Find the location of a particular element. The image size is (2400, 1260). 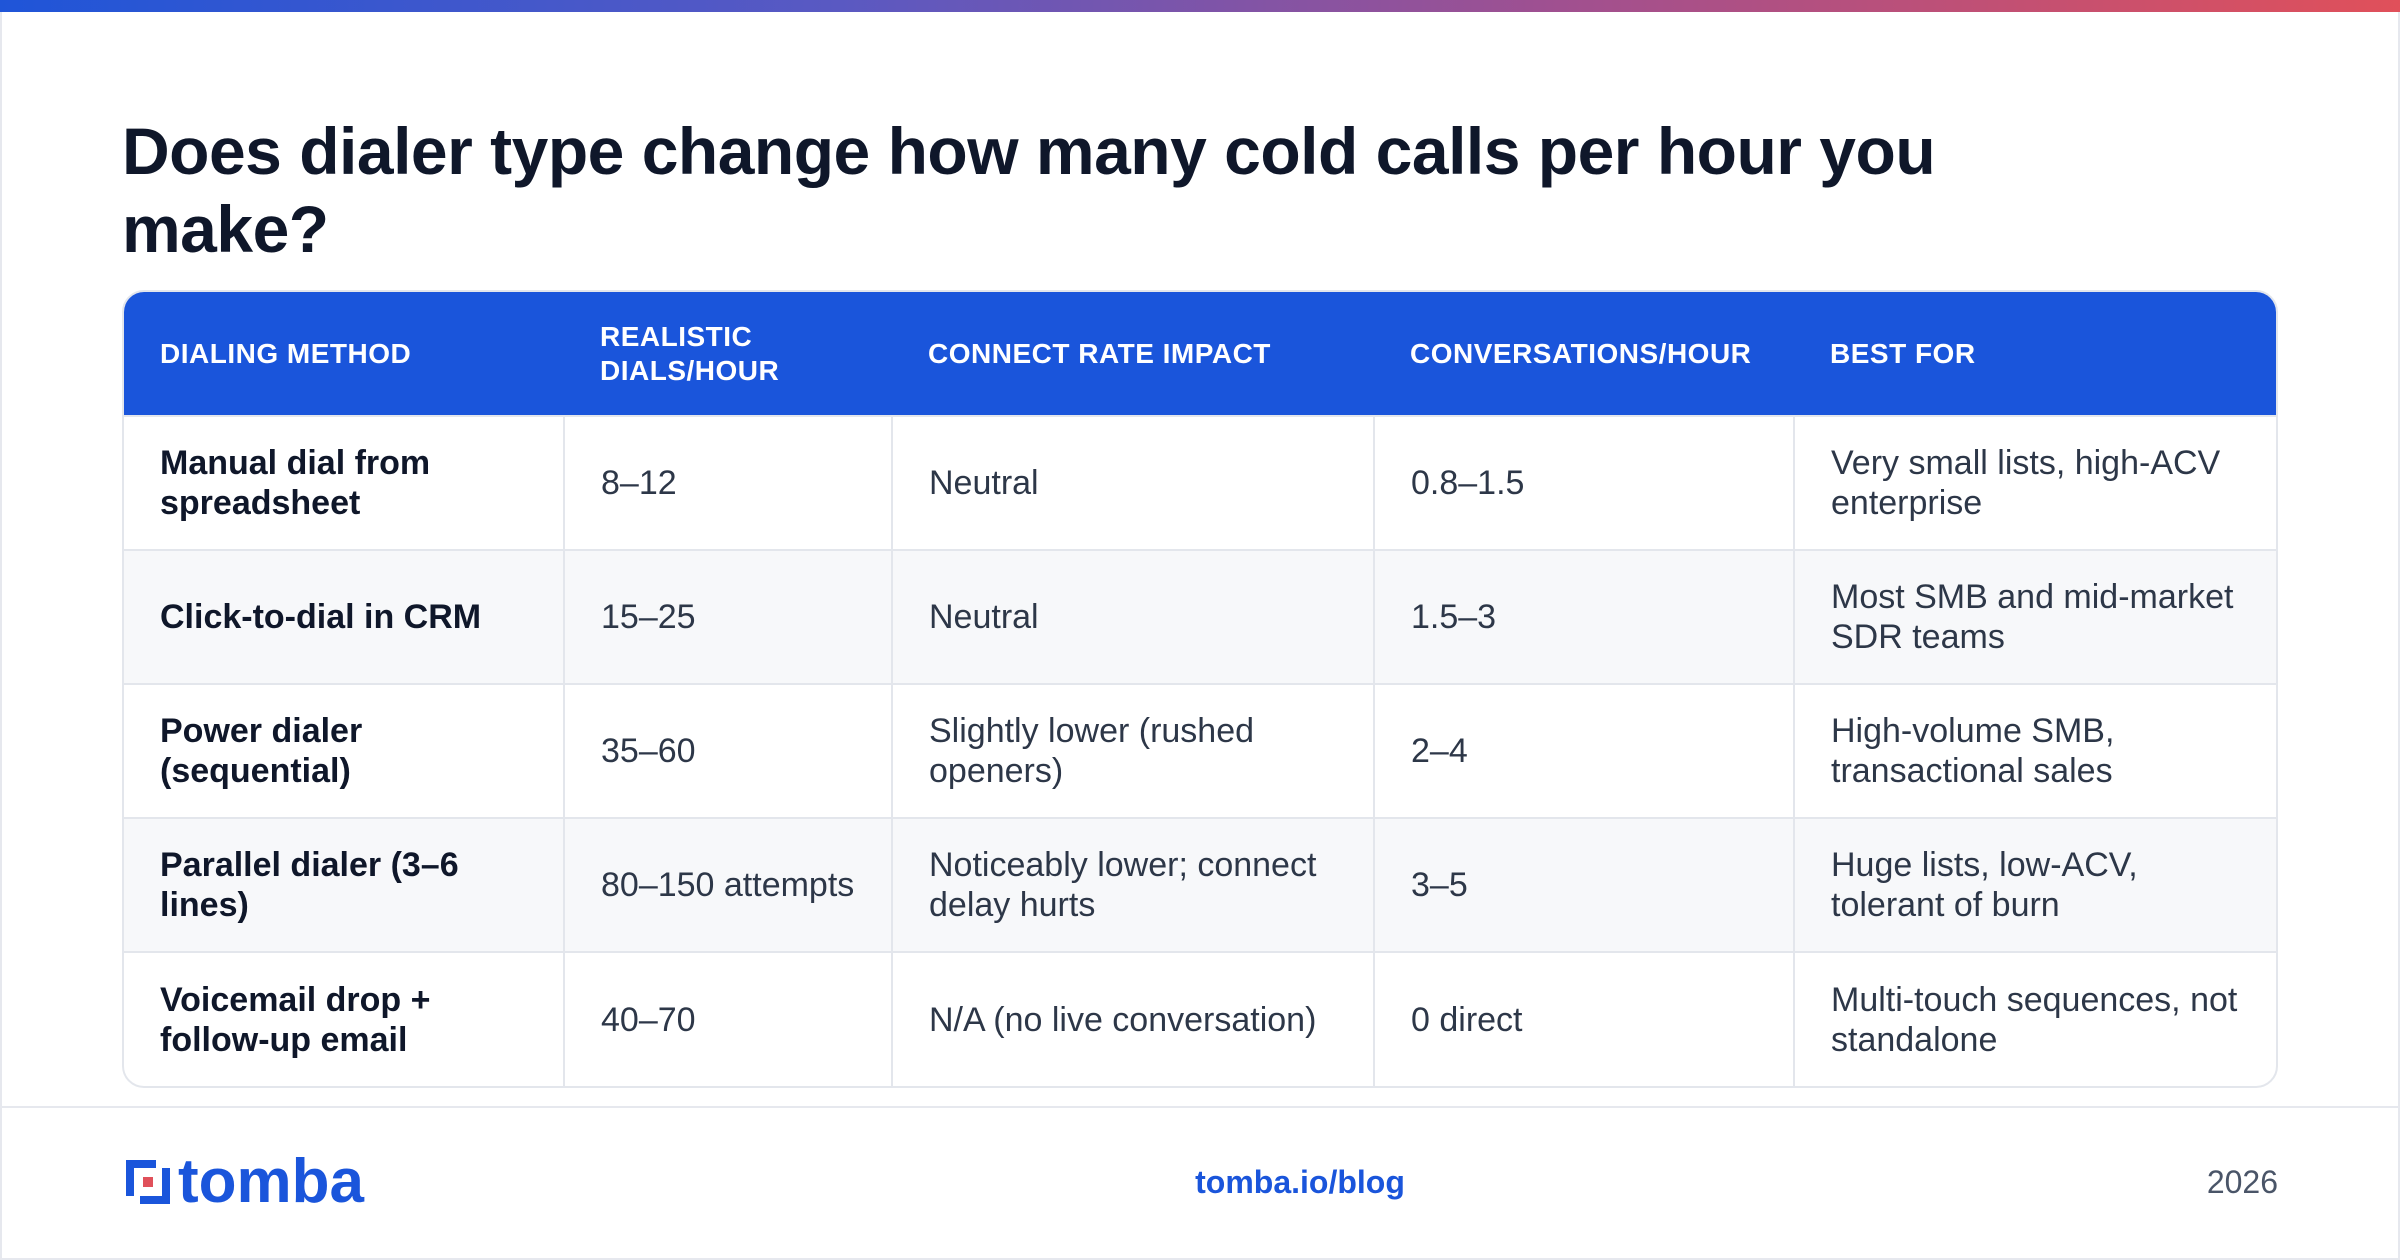

header-connect-rate-impact: CONNECT RATE IMPACT is located at coordinates (1099, 353).